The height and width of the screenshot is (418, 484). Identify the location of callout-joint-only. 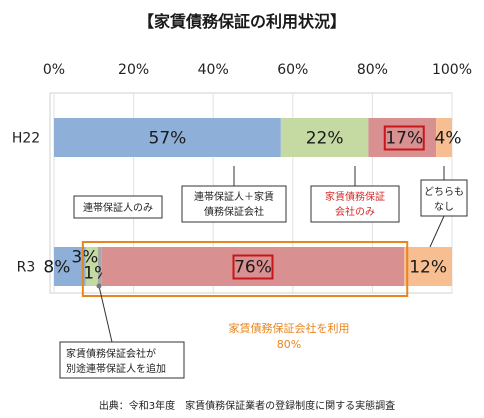
(118, 207).